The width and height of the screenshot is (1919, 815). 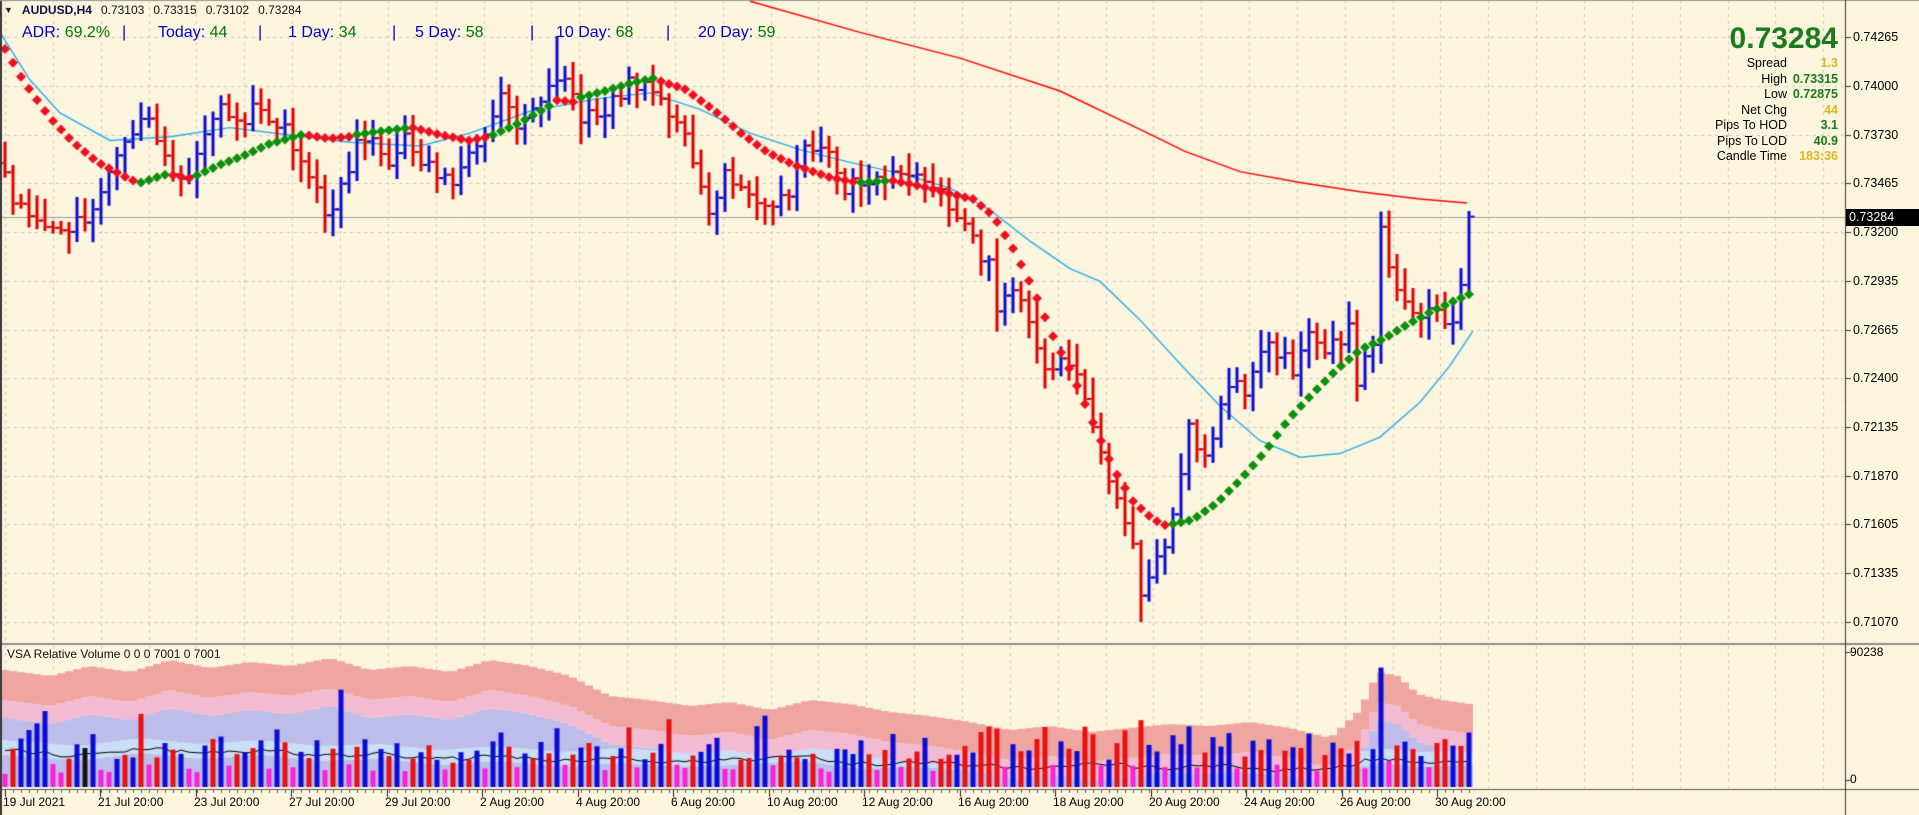 What do you see at coordinates (449, 32) in the screenshot?
I see `adr-item: 5 Day: 58` at bounding box center [449, 32].